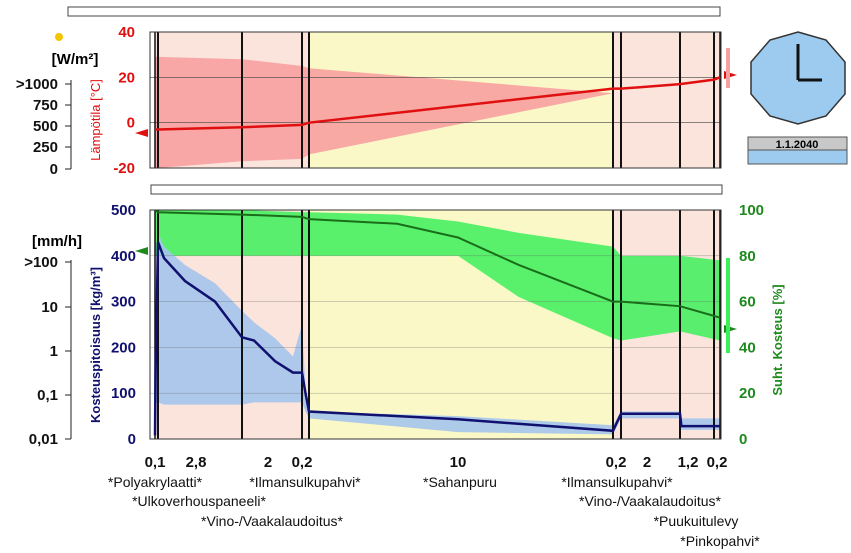 This screenshot has width=851, height=553. Describe the element at coordinates (123, 393) in the screenshot. I see `moisture-tick-label: 100` at that location.